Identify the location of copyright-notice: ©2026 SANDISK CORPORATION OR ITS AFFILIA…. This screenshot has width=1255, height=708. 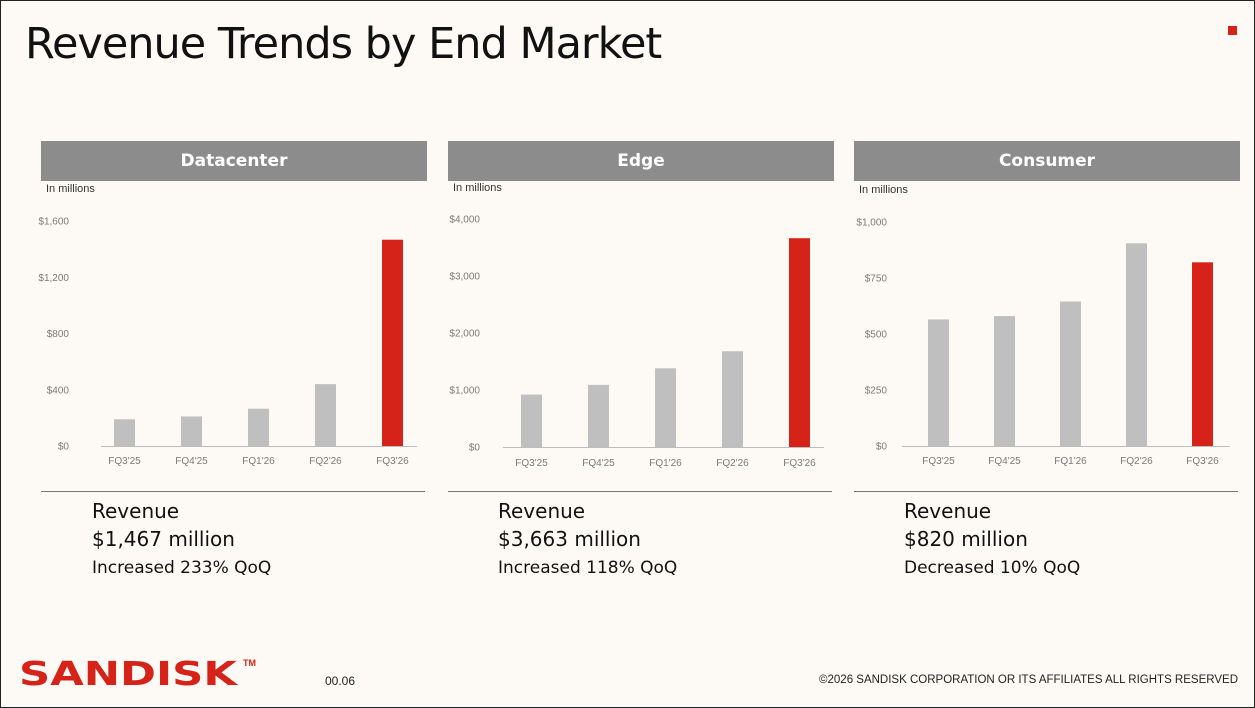
(1028, 680).